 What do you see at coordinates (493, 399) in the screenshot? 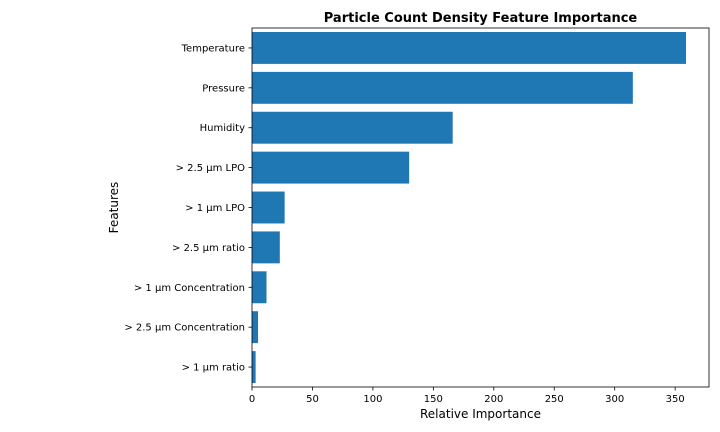
I see `x-tick-label: 200` at bounding box center [493, 399].